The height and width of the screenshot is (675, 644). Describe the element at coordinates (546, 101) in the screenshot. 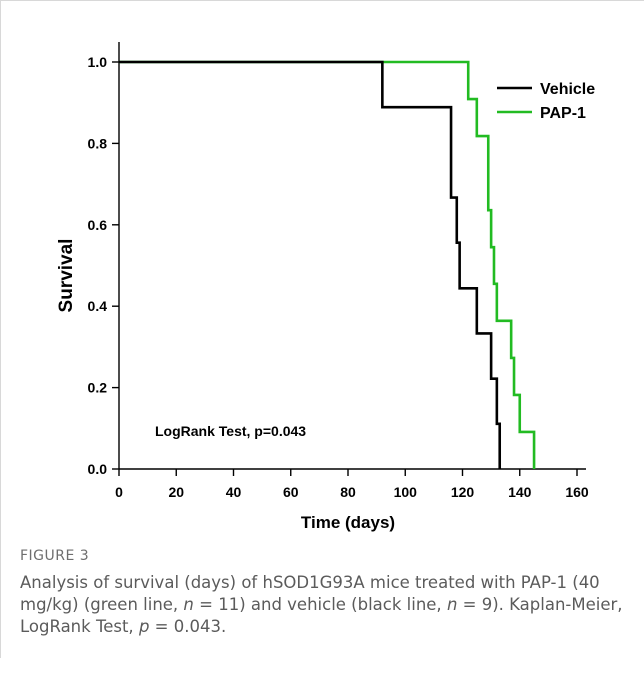

I see `chart-legend: Vehicle PAP-1` at that location.